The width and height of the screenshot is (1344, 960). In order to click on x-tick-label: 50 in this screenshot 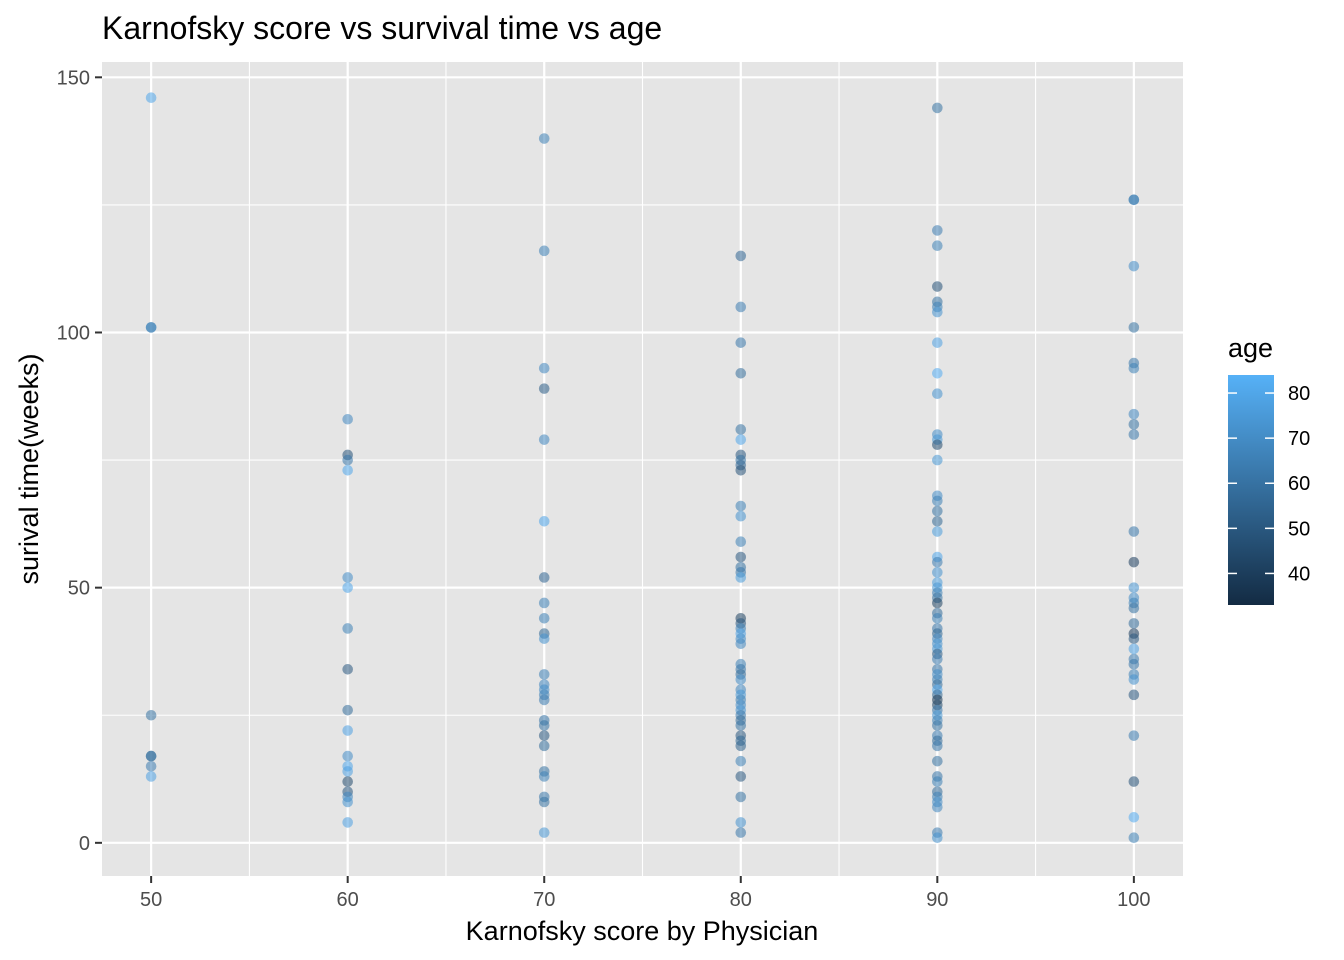, I will do `click(151, 900)`.